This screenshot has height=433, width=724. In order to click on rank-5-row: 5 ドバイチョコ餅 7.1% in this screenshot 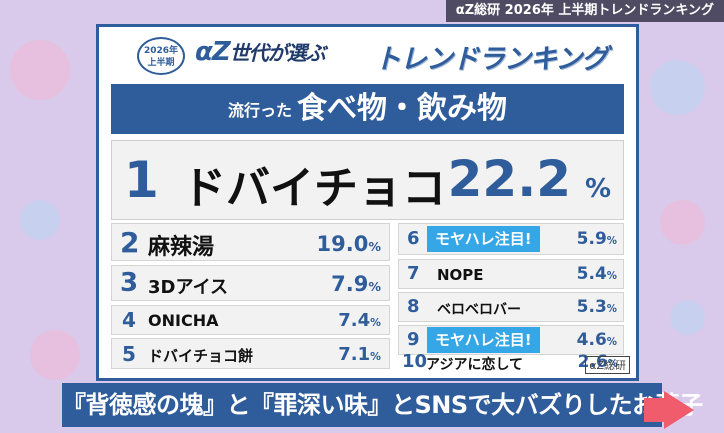, I will do `click(250, 353)`.